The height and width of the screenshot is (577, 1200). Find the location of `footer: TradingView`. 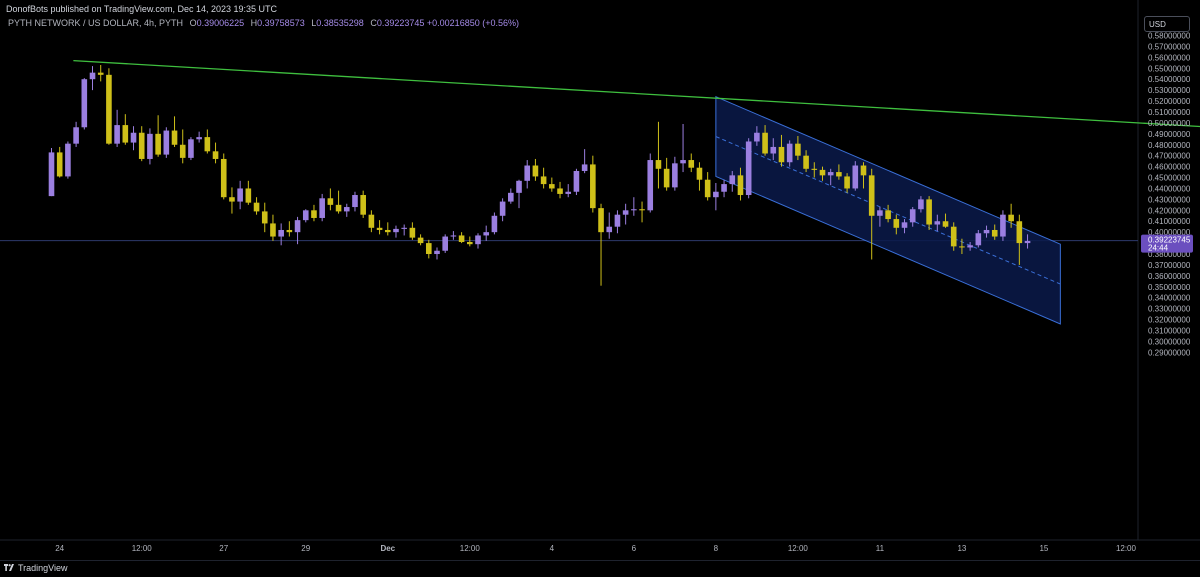

footer: TradingView is located at coordinates (600, 568).